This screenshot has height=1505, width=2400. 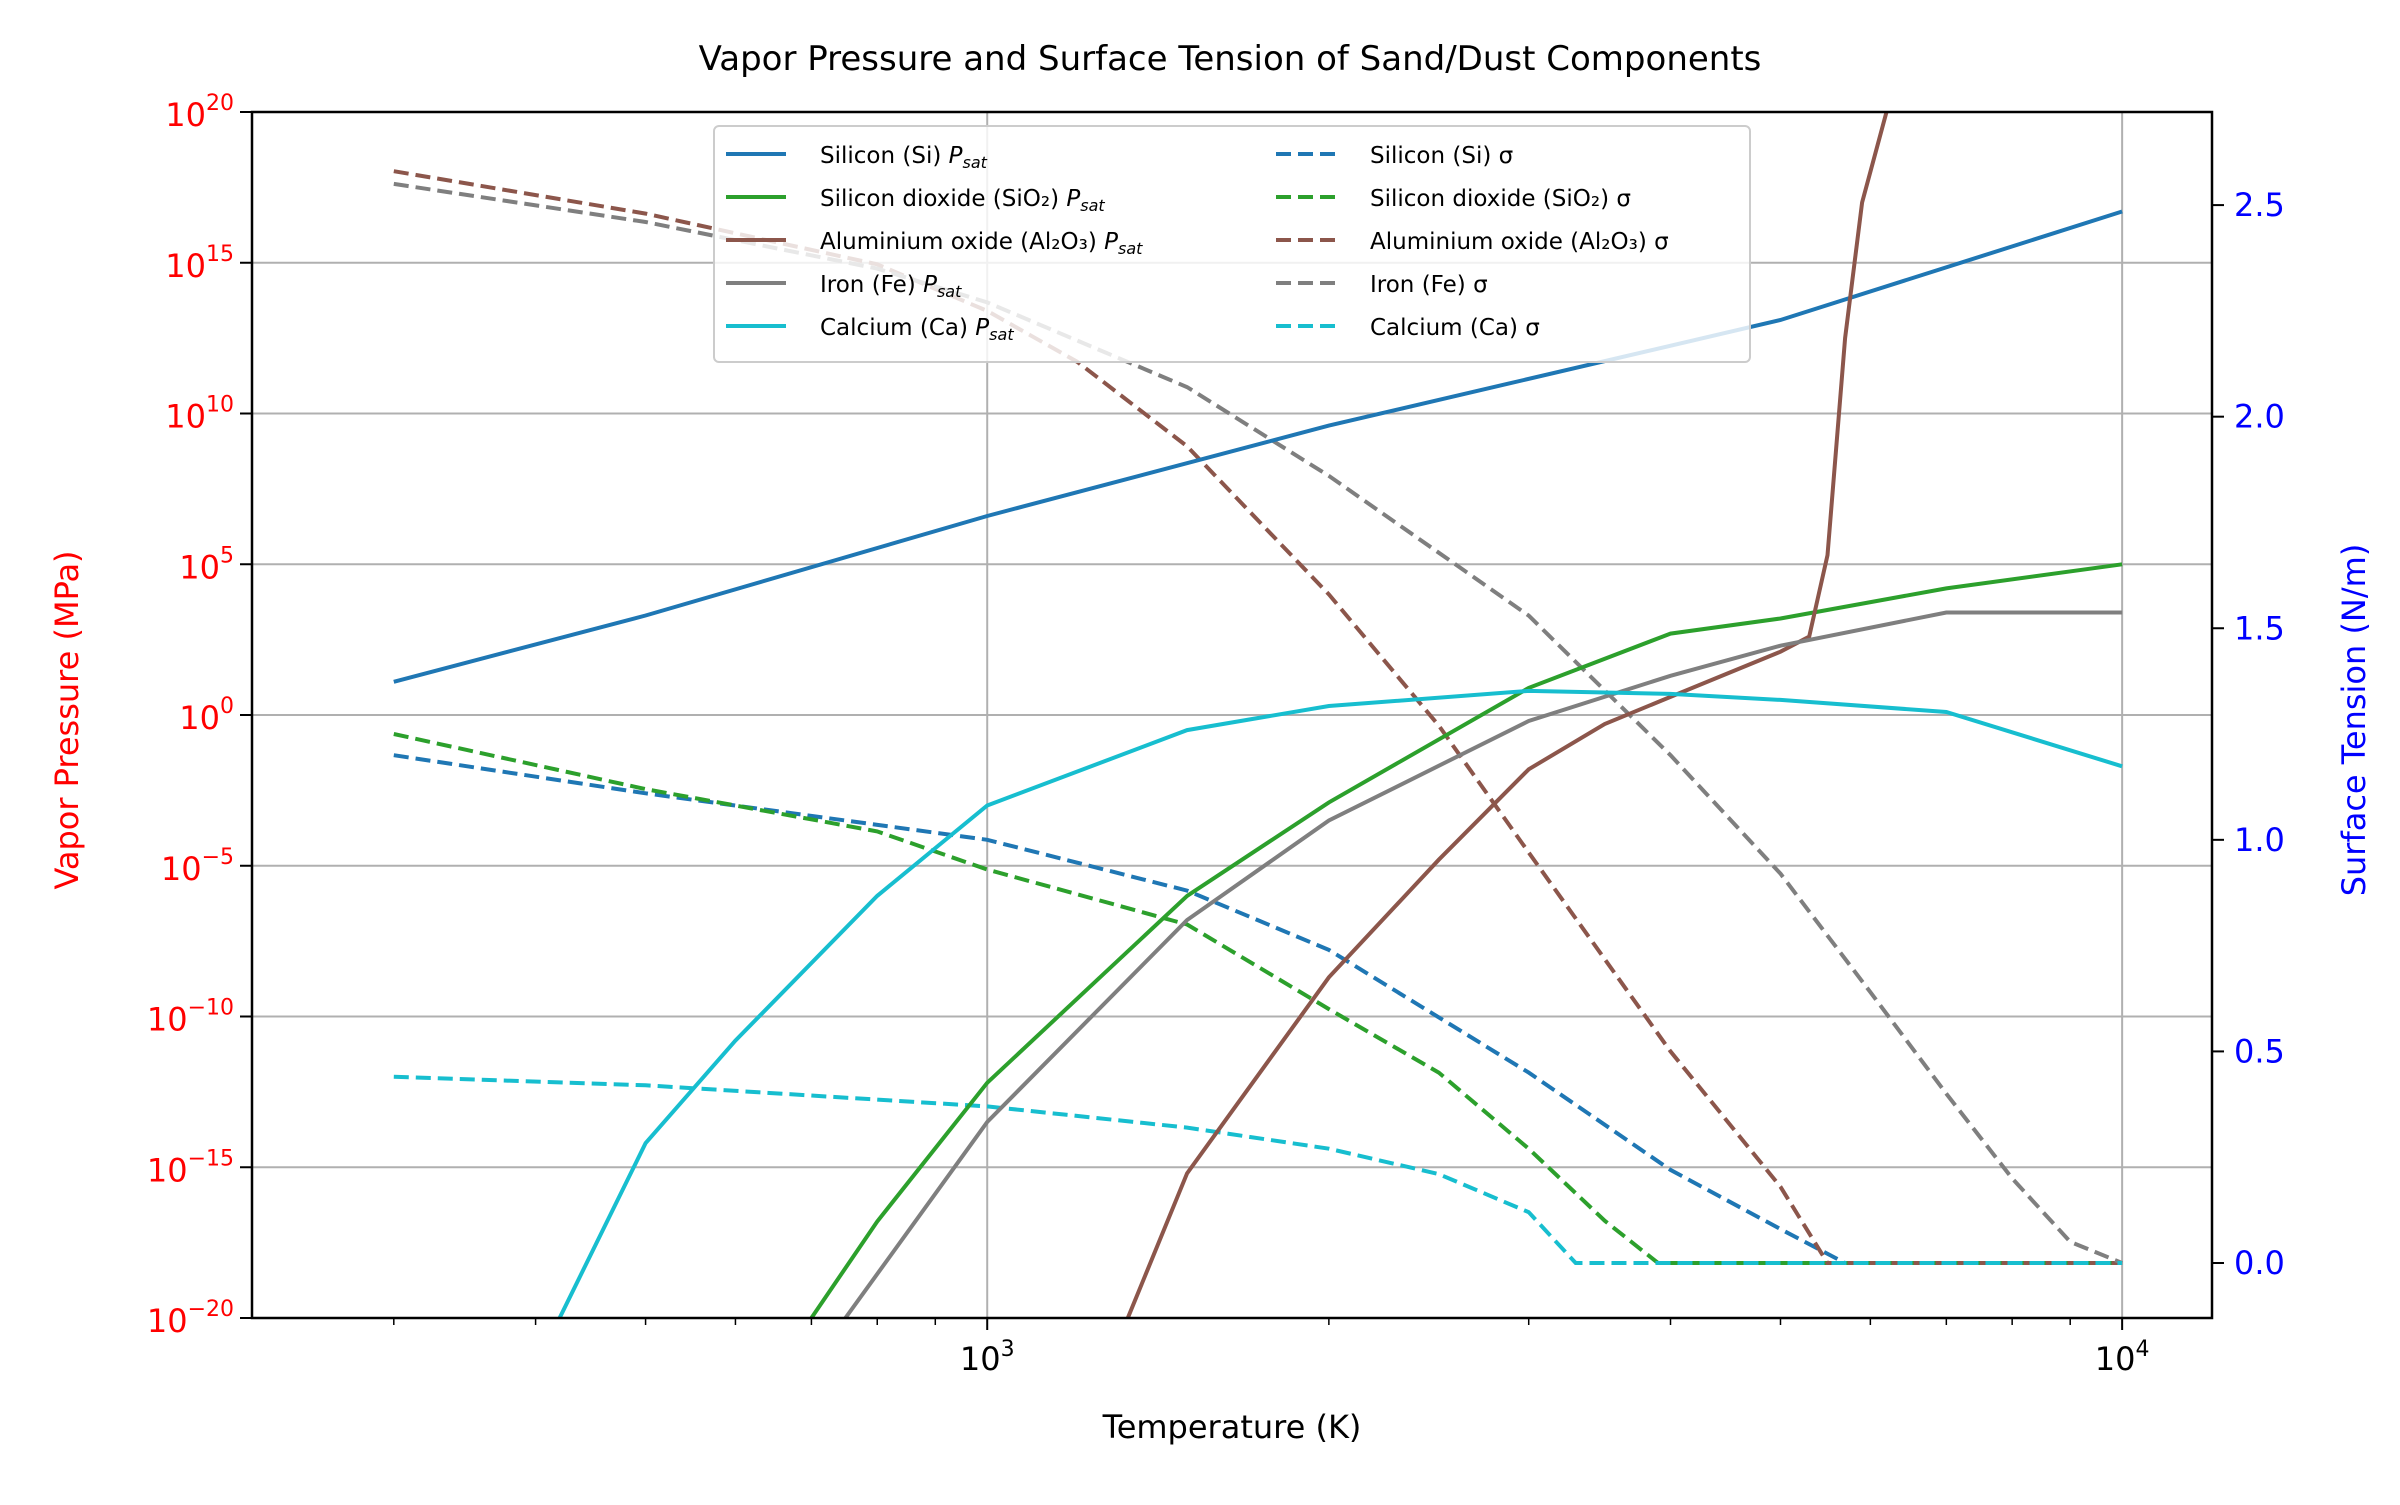 What do you see at coordinates (1232, 1427) in the screenshot?
I see `x-axis-label: Temperature (K)` at bounding box center [1232, 1427].